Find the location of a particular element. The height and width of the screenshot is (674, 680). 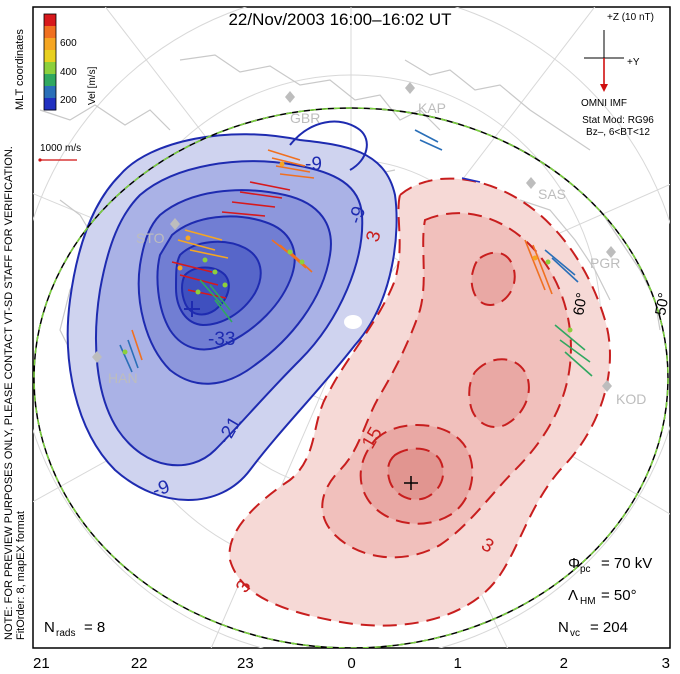

potential-maximum-marker is located at coordinates (411, 483).